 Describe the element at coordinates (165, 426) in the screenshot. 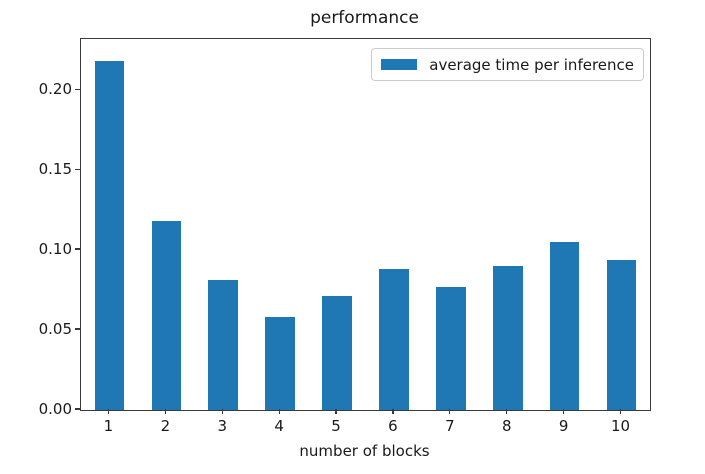

I see `x-tick-label: 2` at that location.